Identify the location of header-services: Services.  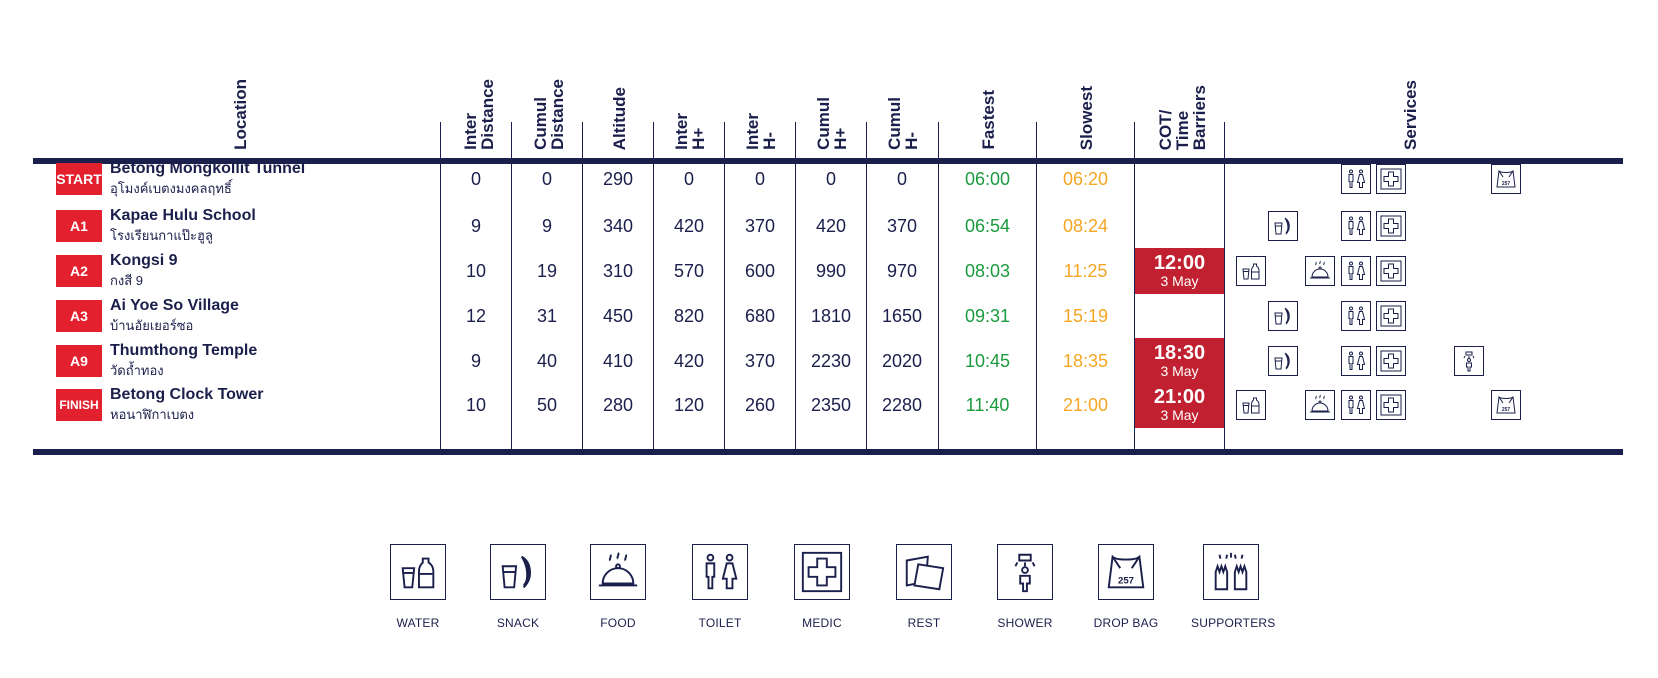
(1410, 106).